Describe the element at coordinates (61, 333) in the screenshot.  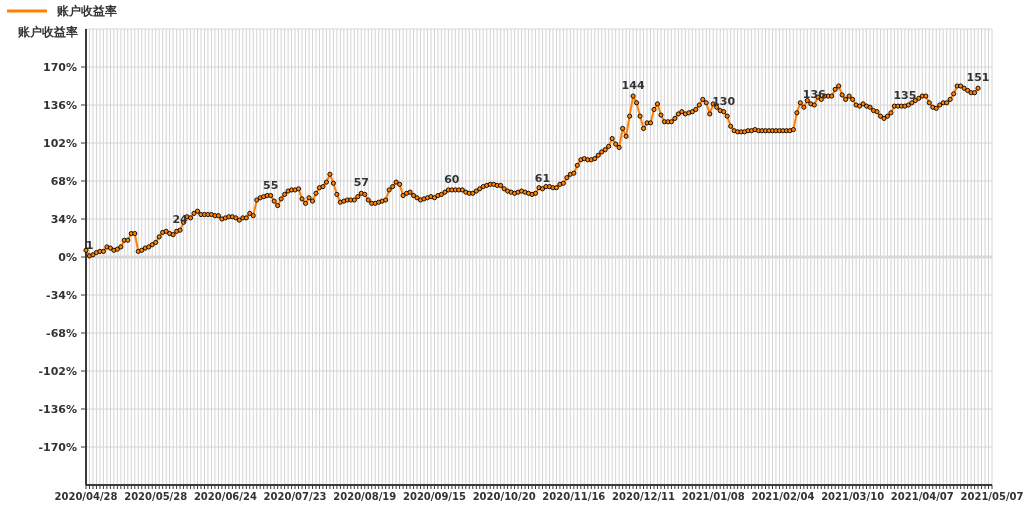
I see `y-tick-label: -68%` at that location.